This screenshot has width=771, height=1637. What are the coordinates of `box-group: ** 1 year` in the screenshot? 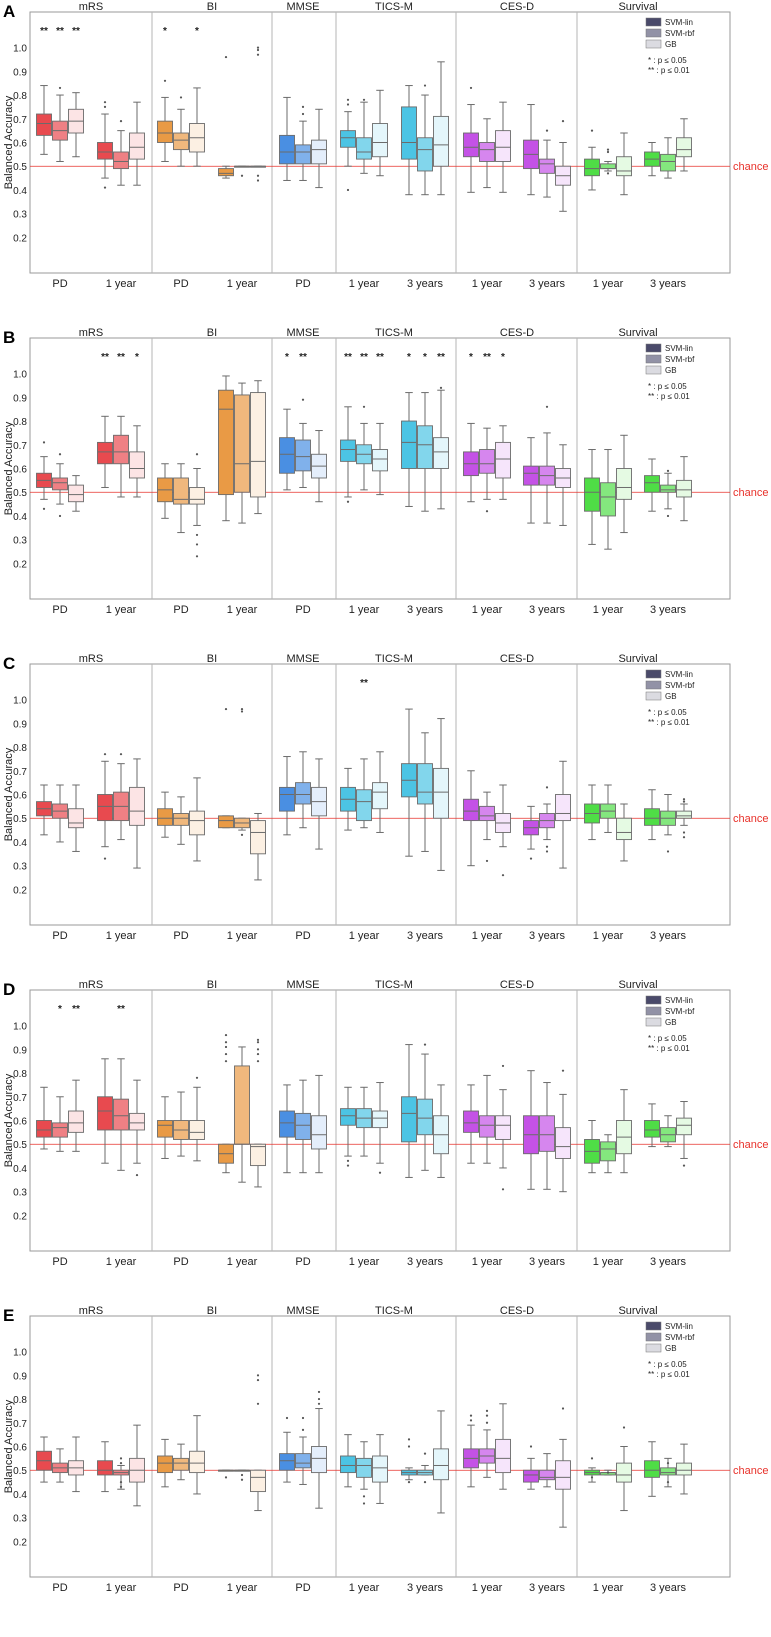 It's located at (121, 1136).